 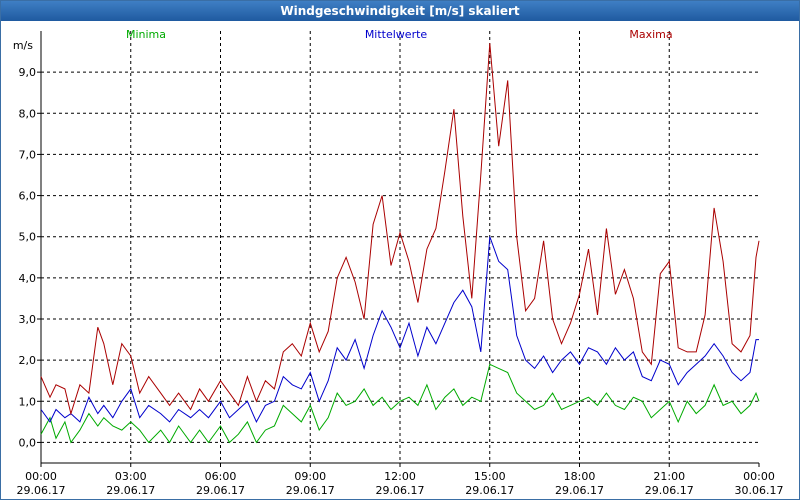 What do you see at coordinates (28, 72) in the screenshot?
I see `y-tick-label: 9,0` at bounding box center [28, 72].